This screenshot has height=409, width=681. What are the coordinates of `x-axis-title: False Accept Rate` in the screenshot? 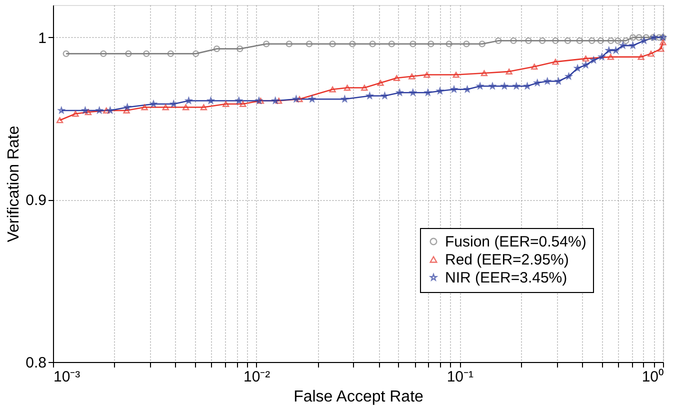 It's located at (359, 397).